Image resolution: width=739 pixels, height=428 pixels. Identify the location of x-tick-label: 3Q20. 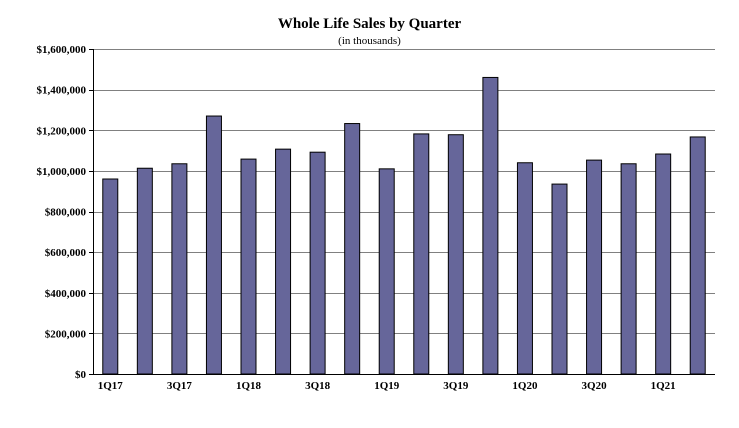
(595, 386).